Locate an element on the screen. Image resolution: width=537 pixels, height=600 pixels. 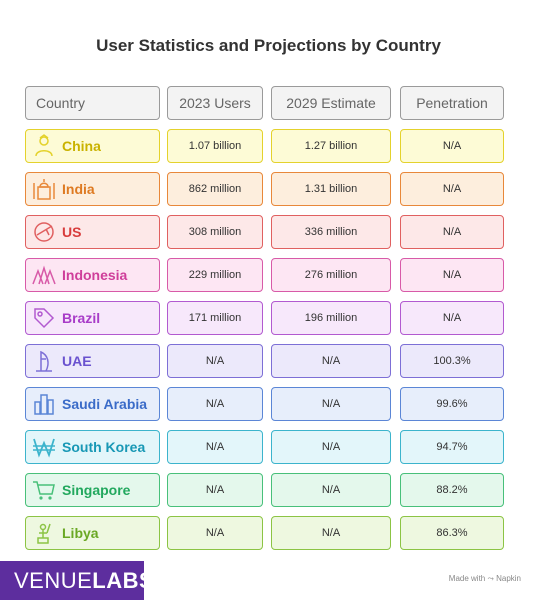
users-2023-cell: 308 million is located at coordinates (215, 232).